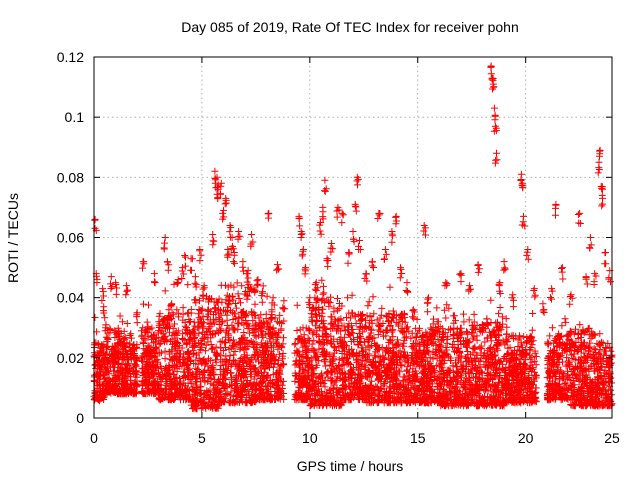 The image size is (640, 480). Describe the element at coordinates (202, 438) in the screenshot. I see `x-tick-label: 5` at that location.